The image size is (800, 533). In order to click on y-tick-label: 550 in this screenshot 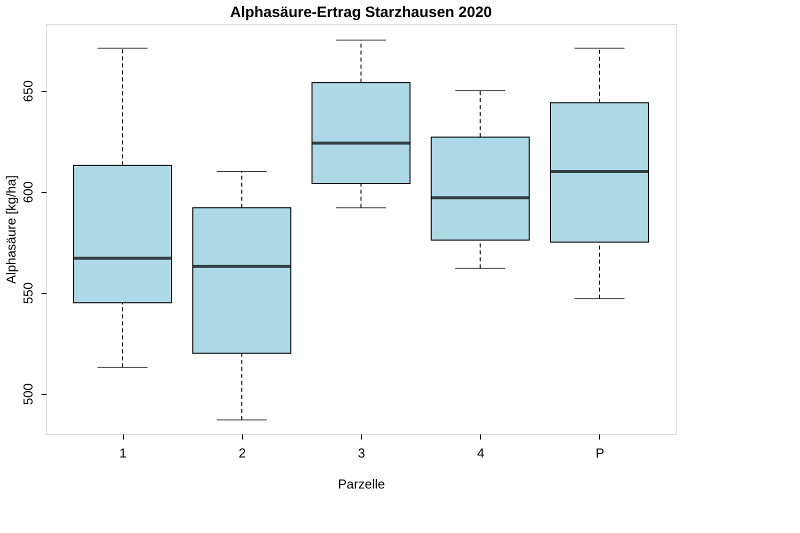, I will do `click(28, 293)`.